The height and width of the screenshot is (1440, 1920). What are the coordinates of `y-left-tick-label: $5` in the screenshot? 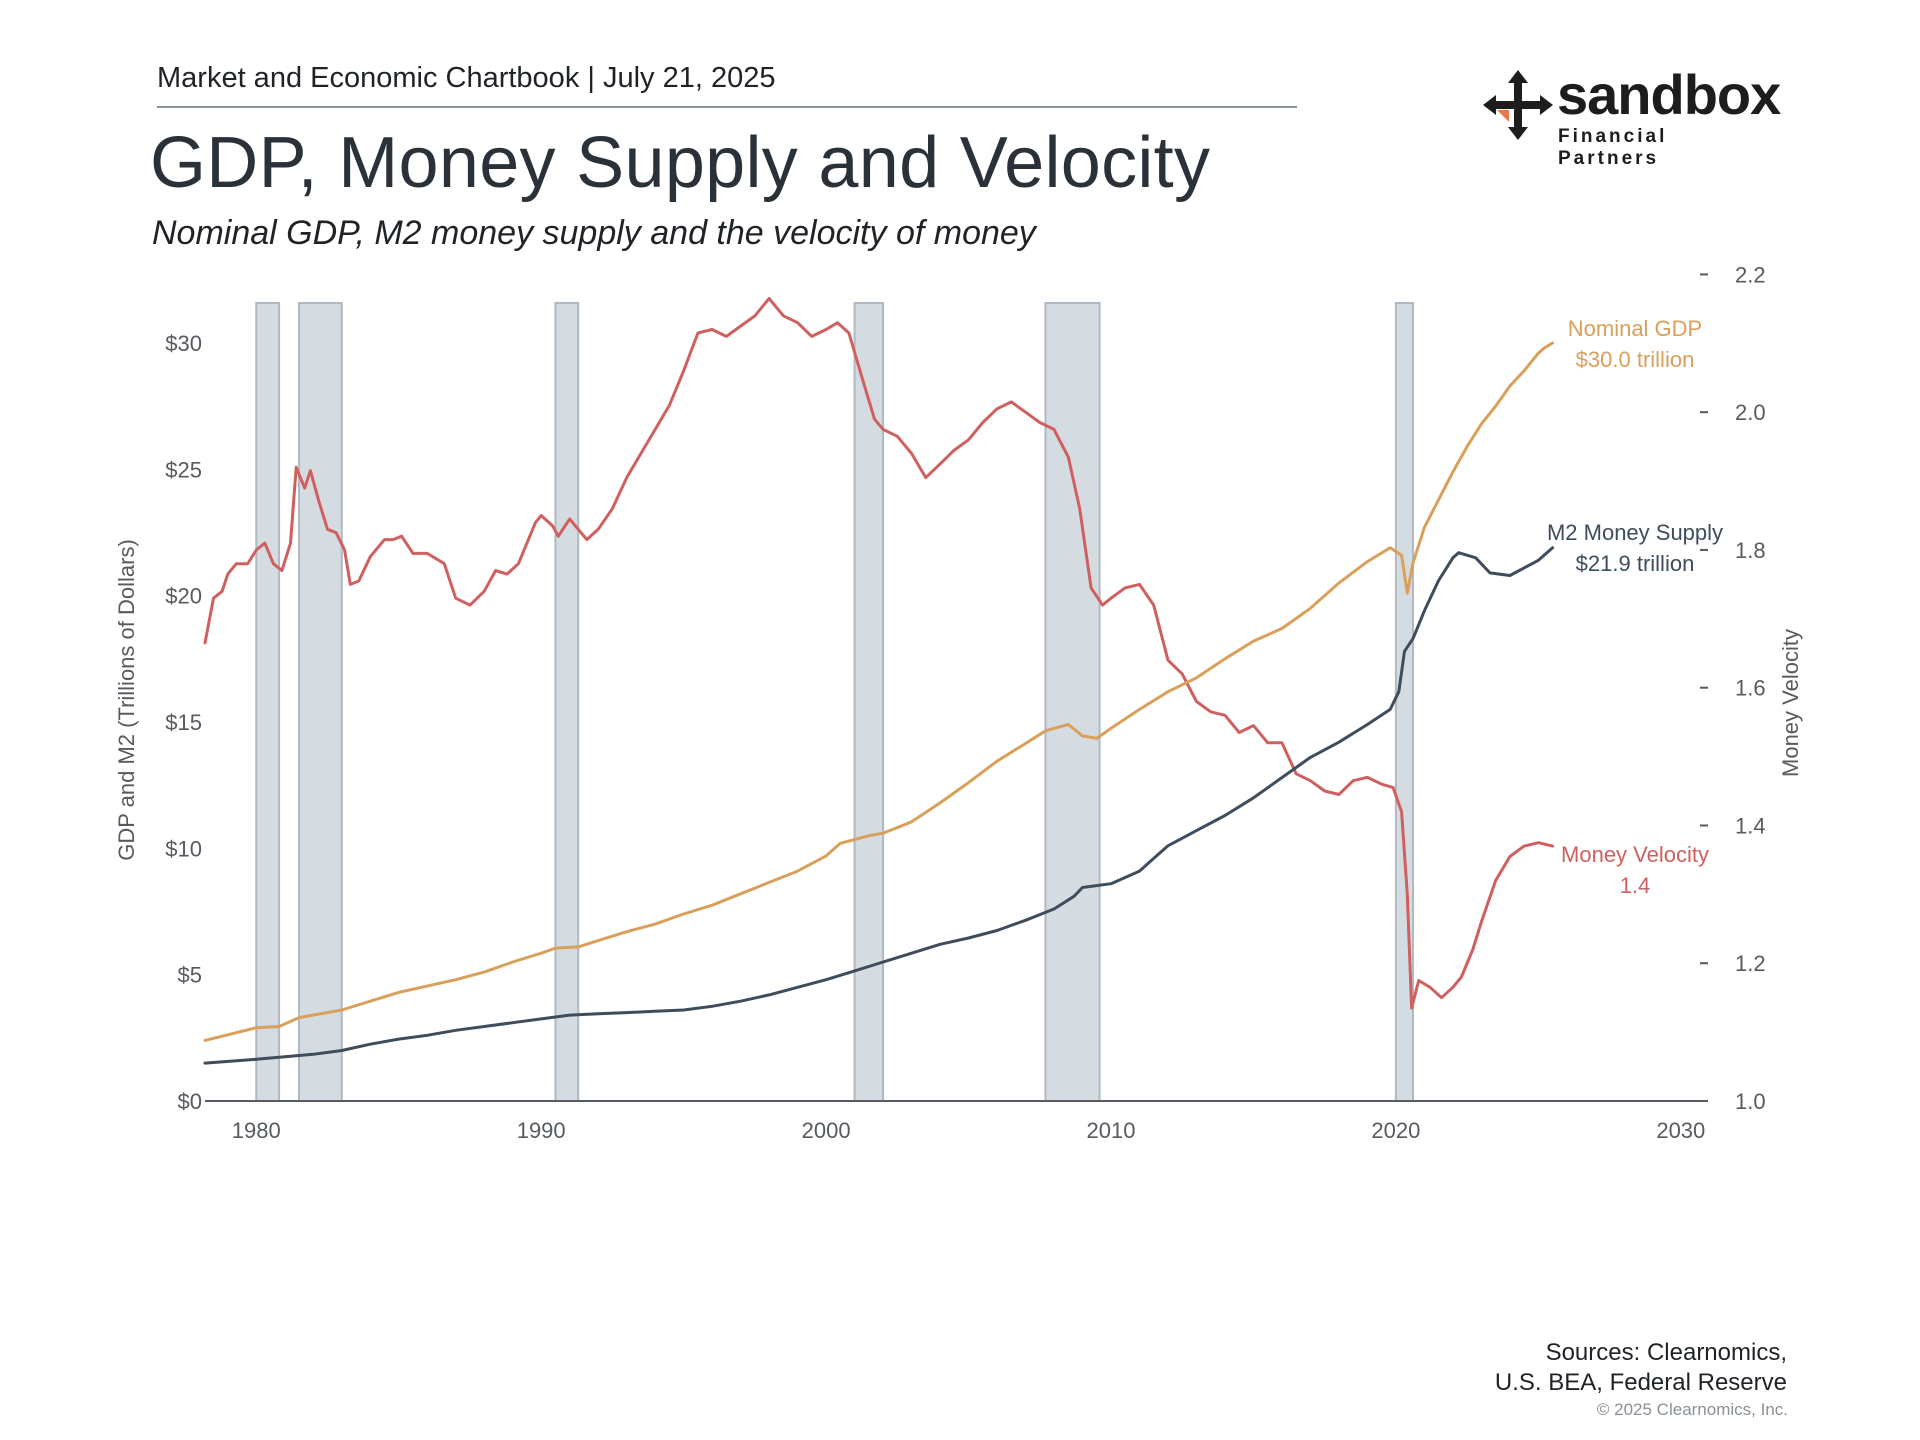 It's located at (190, 975).